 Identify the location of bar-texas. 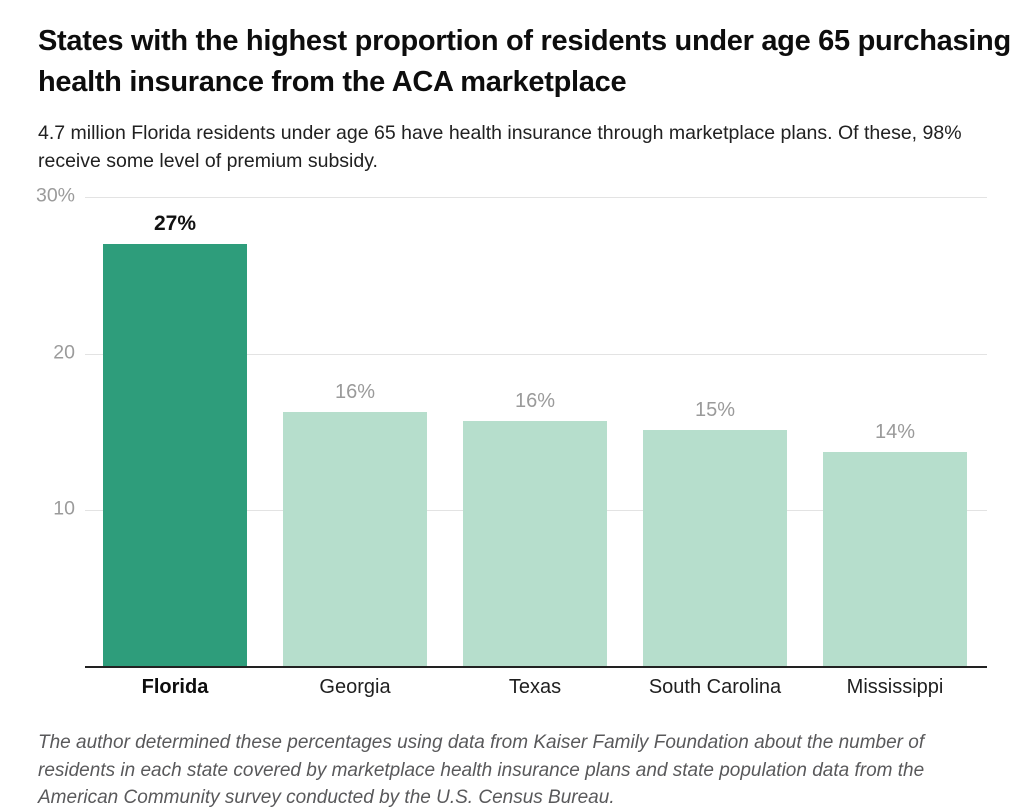
(535, 544).